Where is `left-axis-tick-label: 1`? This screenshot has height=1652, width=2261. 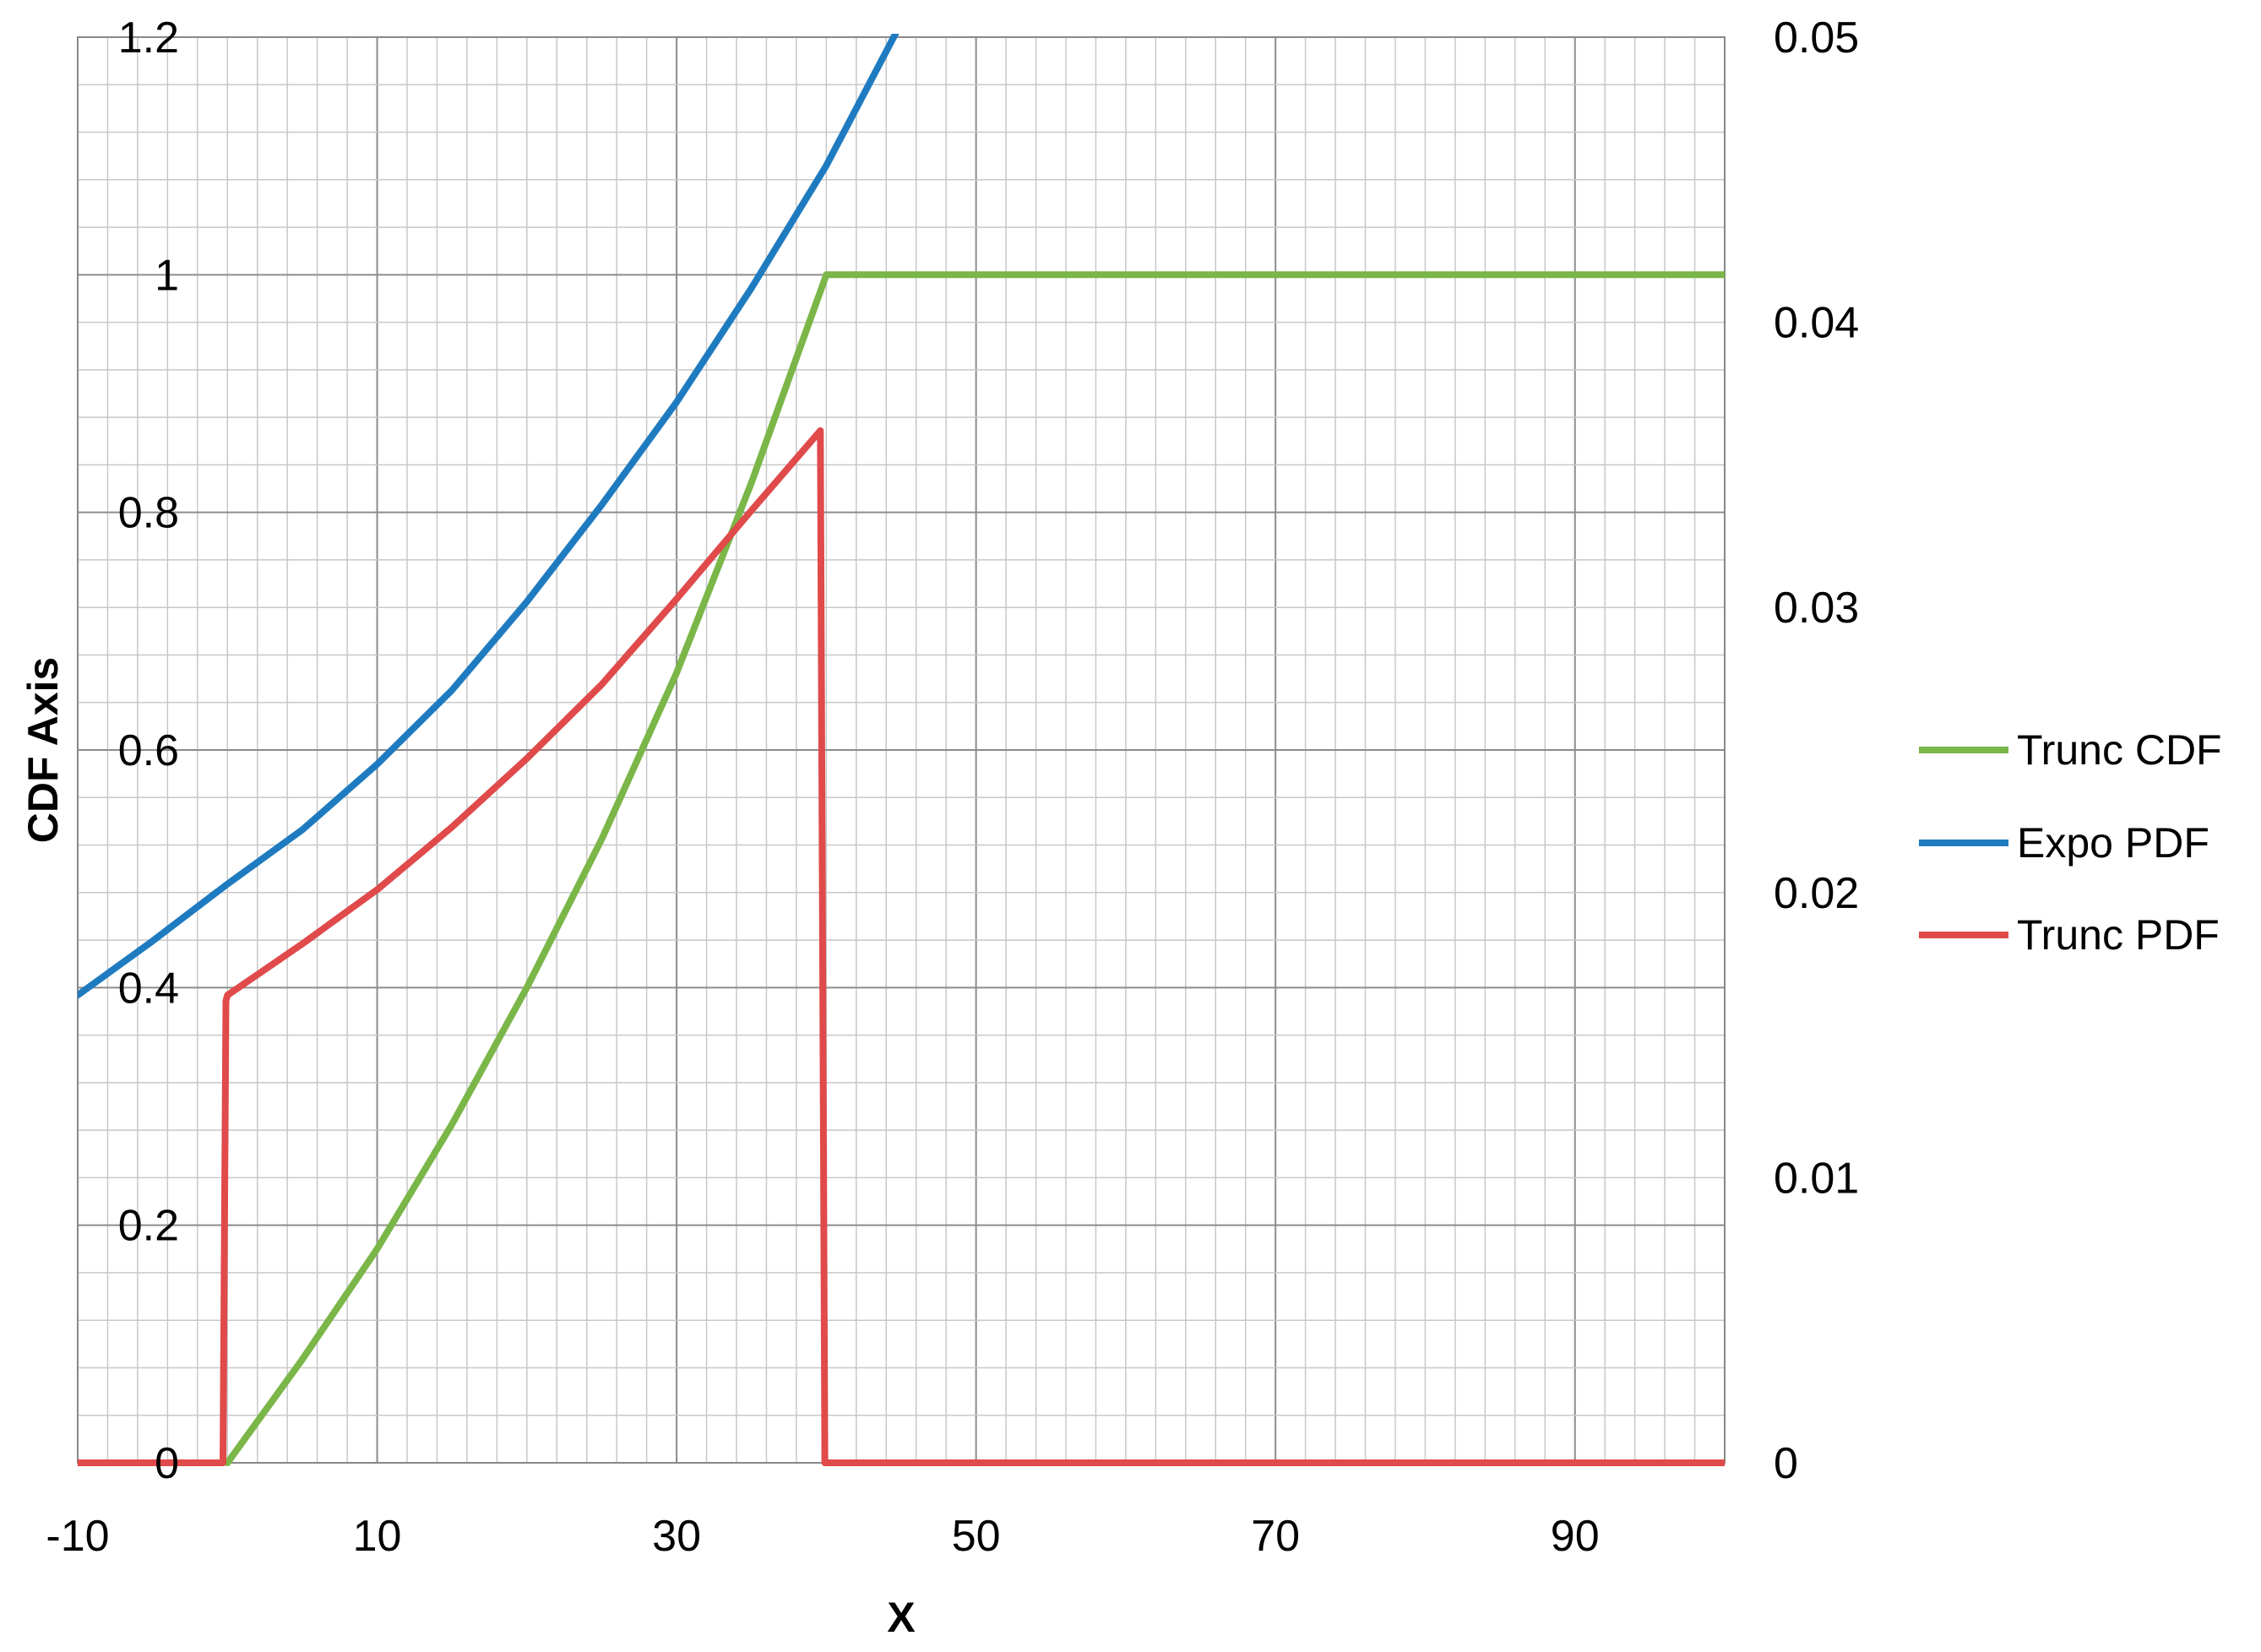 left-axis-tick-label: 1 is located at coordinates (167, 275).